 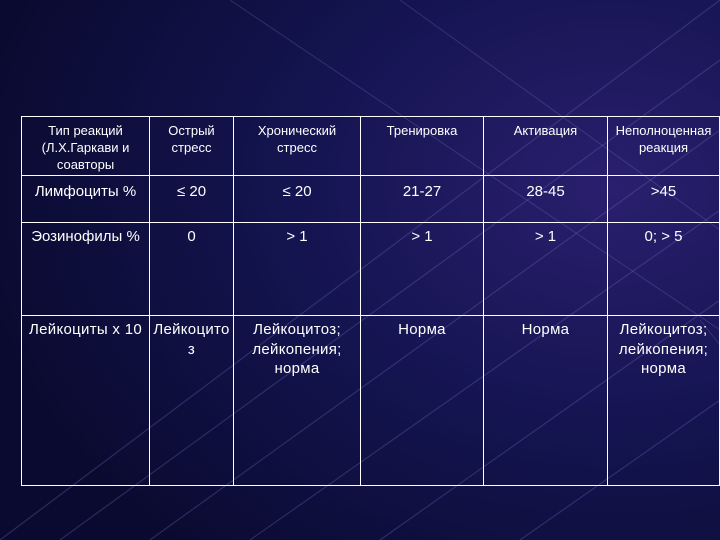 I want to click on row-label: Лейкоциты х 10, so click(x=85, y=400).